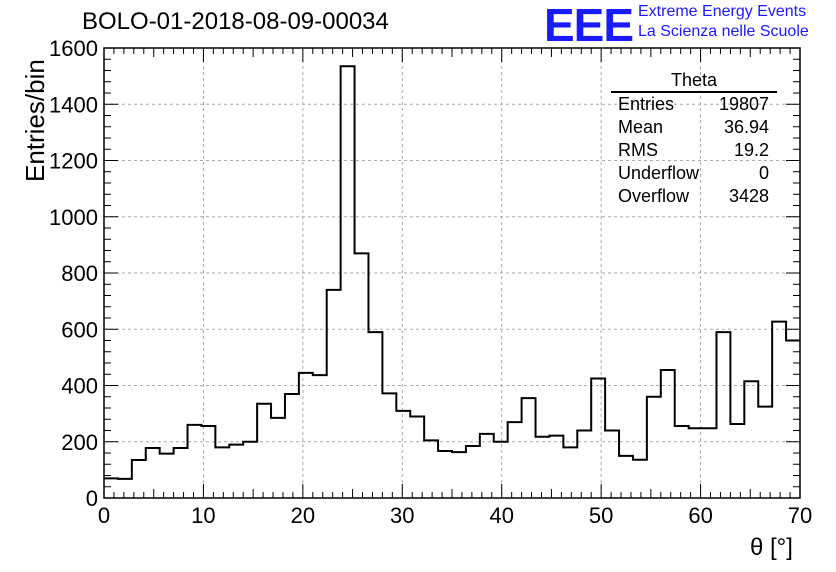 The image size is (836, 572). I want to click on brand-line-1: Extreme Energy Events, so click(722, 11).